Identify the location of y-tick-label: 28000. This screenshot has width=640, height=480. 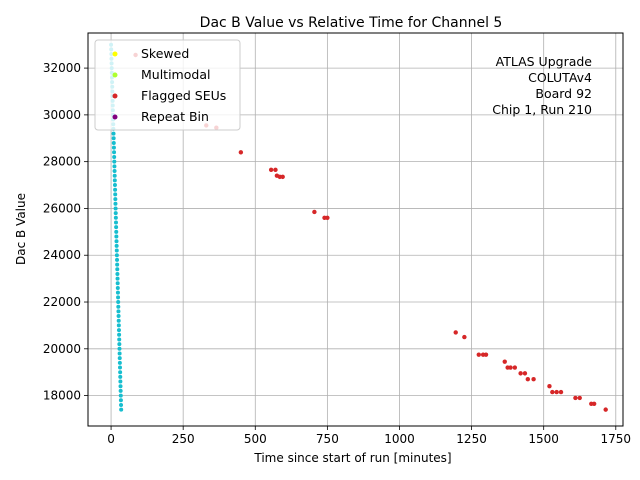
(62, 162).